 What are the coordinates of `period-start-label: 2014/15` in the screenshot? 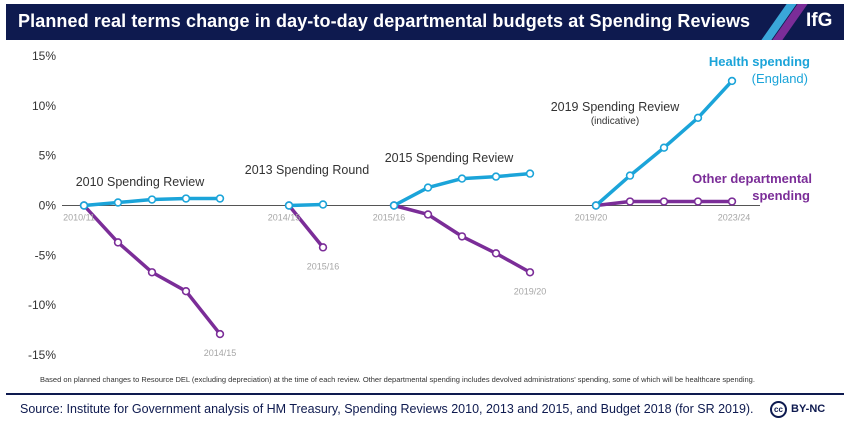 It's located at (284, 218).